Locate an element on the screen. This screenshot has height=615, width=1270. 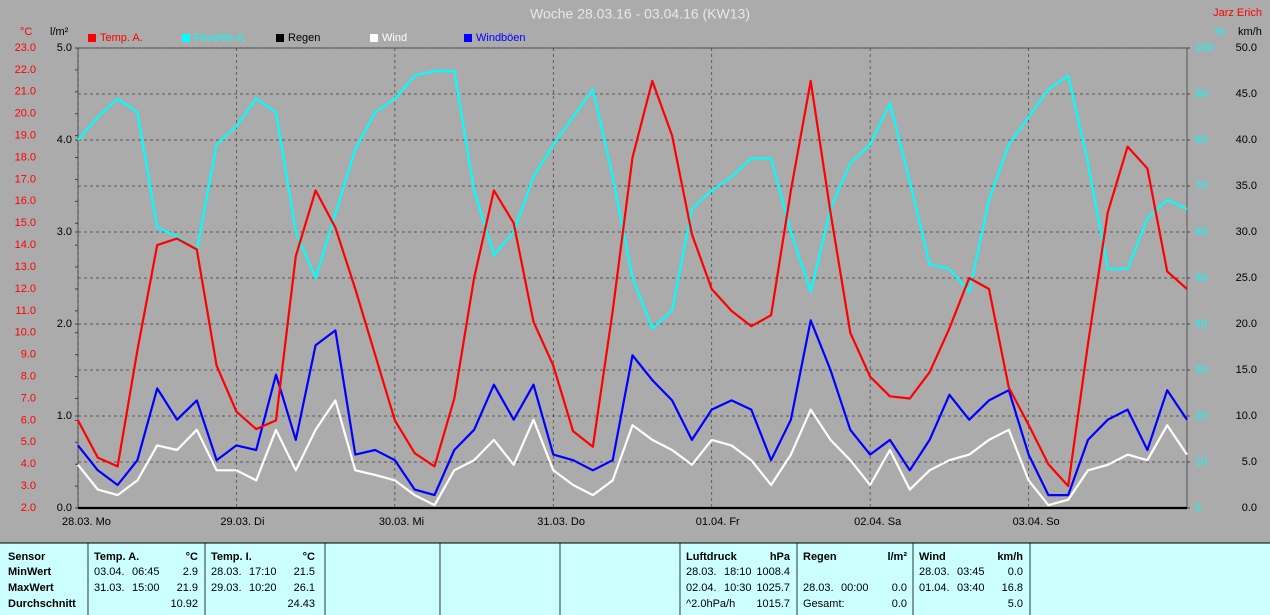
y2-tick-label: 15.0 is located at coordinates (1246, 370).